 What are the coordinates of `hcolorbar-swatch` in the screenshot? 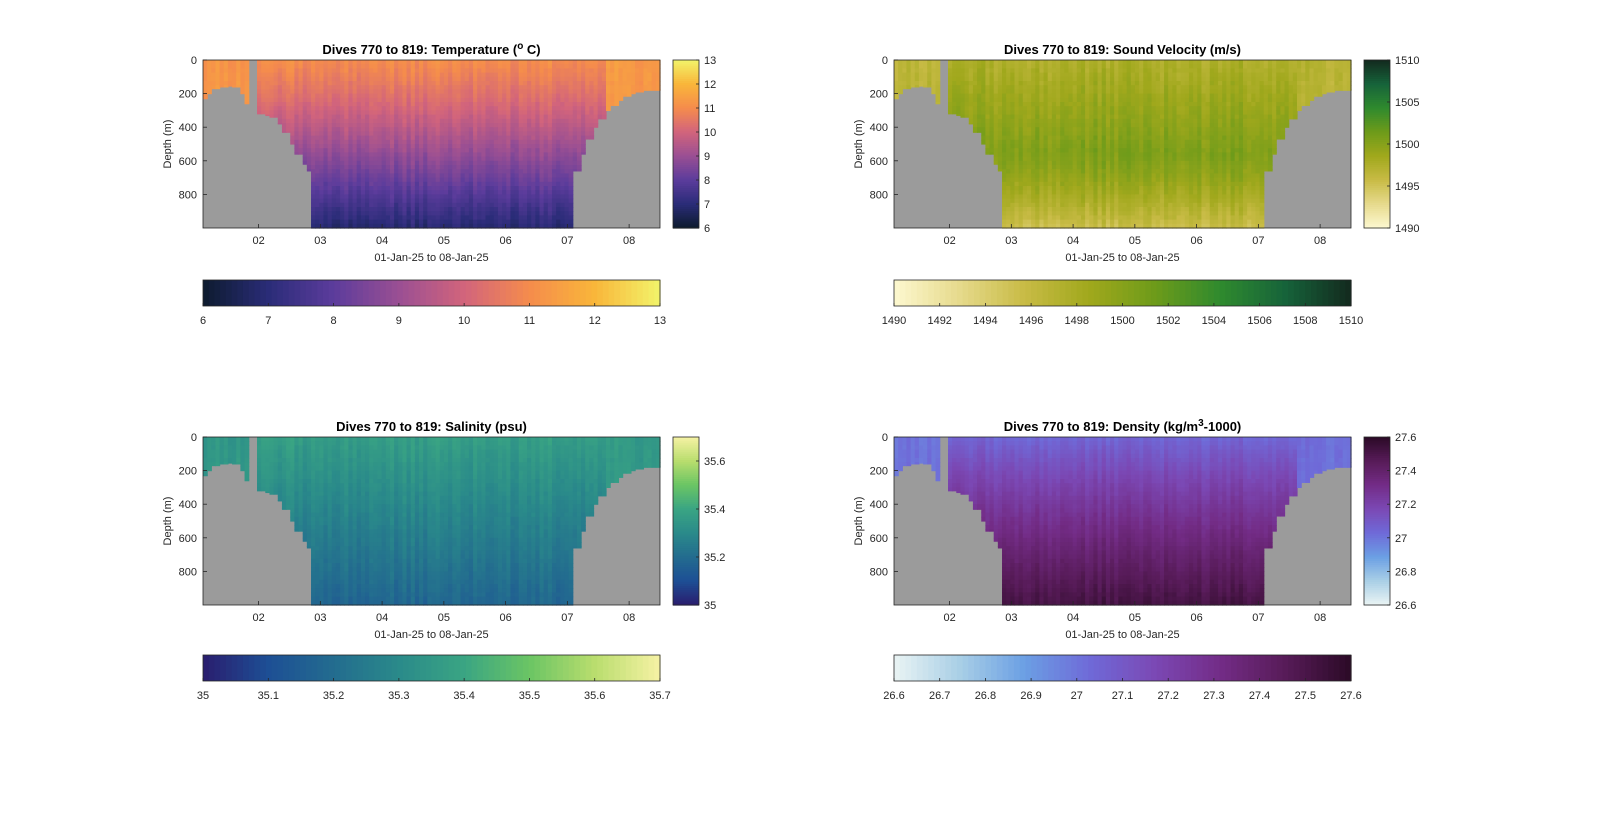 It's located at (234, 293).